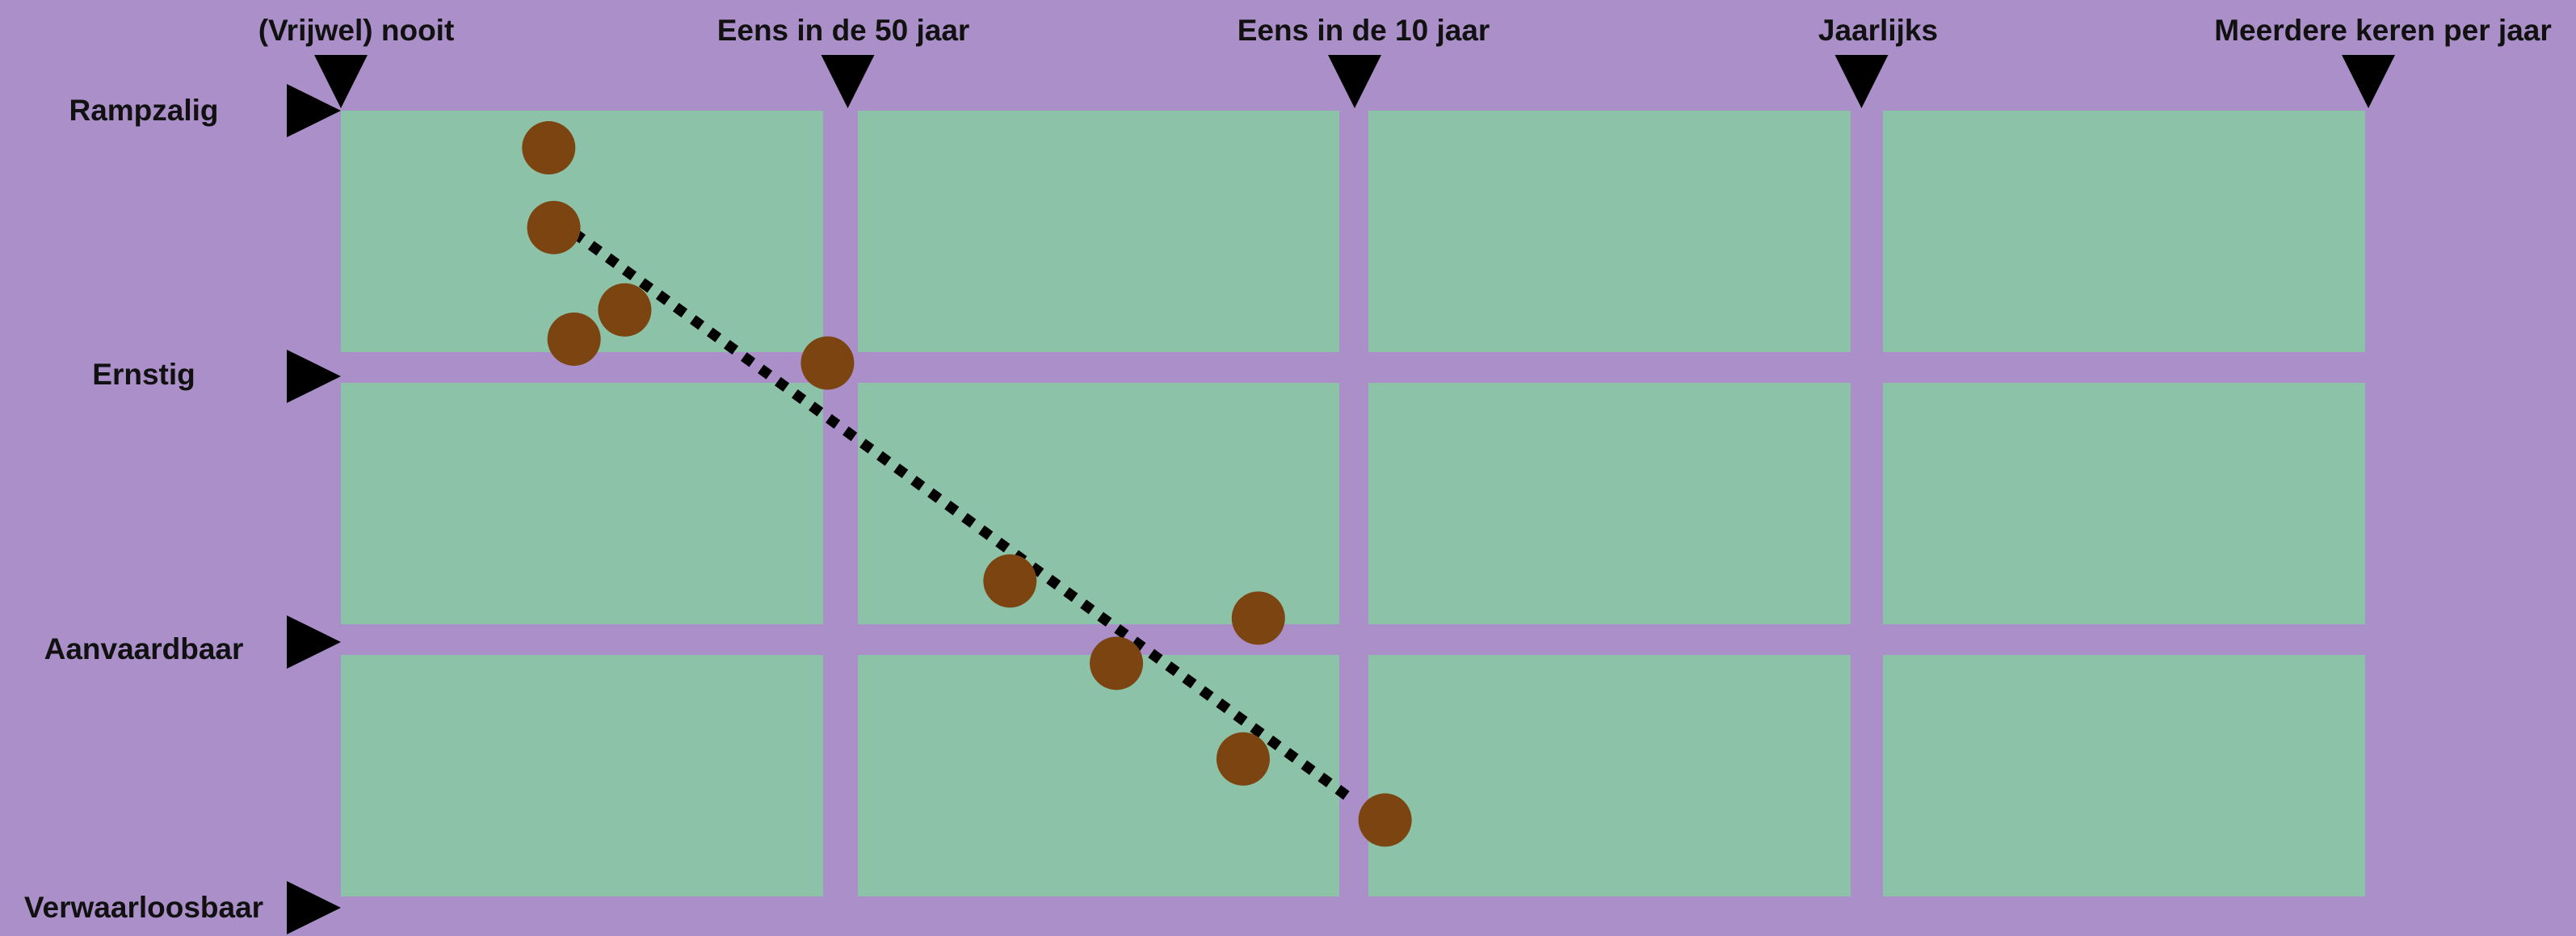 The height and width of the screenshot is (936, 2576). What do you see at coordinates (2383, 30) in the screenshot?
I see `x-tick-label: Meerdere keren per jaar` at bounding box center [2383, 30].